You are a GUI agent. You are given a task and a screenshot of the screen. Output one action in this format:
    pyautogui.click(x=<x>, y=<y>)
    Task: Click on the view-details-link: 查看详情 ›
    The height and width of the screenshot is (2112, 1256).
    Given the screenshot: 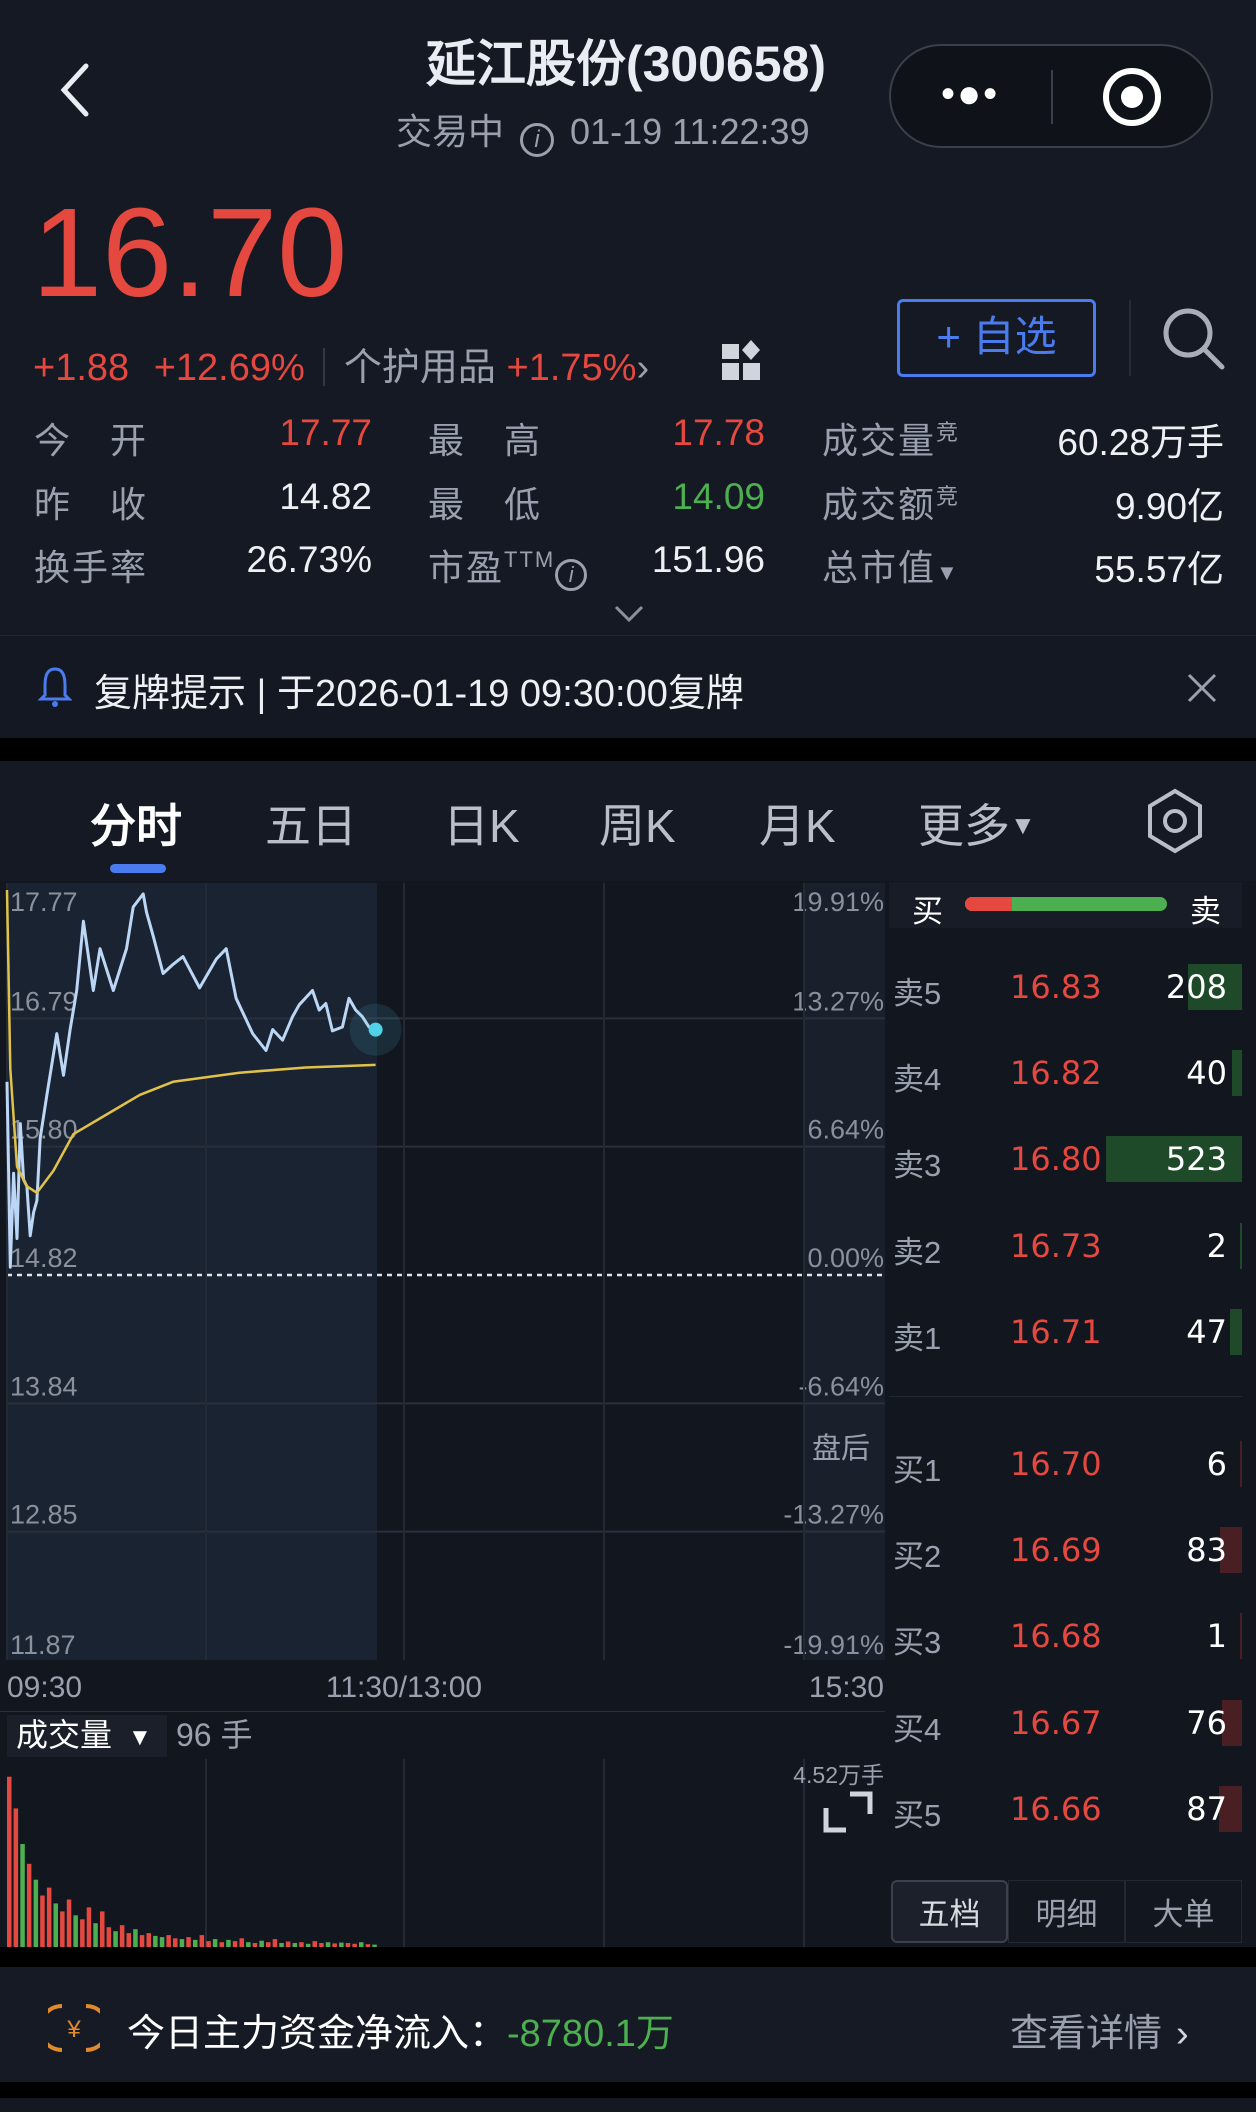 What is the action you would take?
    pyautogui.click(x=1099, y=2029)
    